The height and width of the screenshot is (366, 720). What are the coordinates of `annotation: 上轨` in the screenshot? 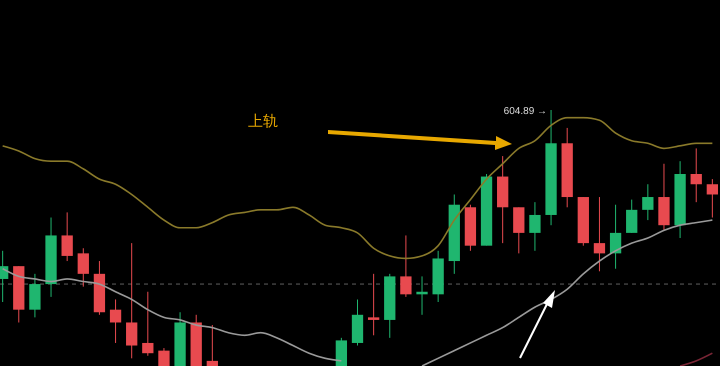 It's located at (263, 121).